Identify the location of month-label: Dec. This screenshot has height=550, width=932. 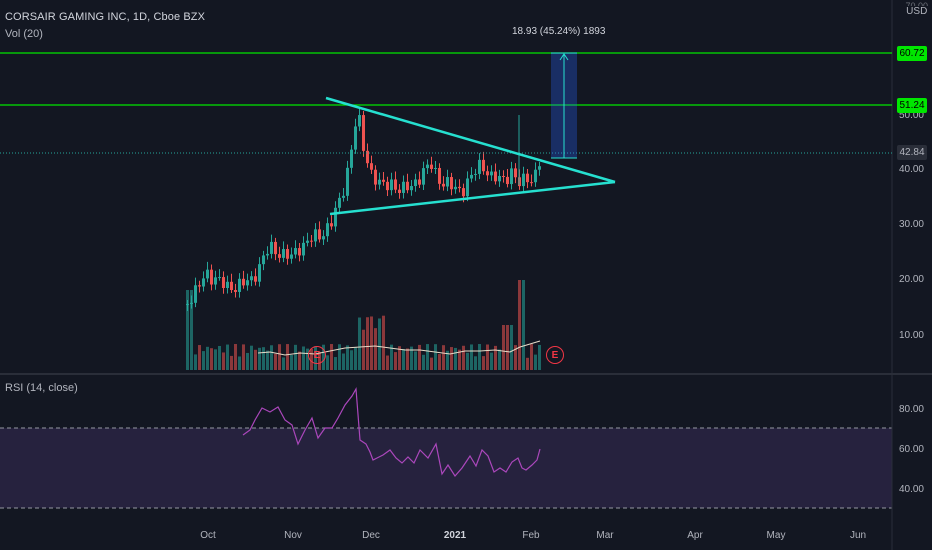
(371, 535).